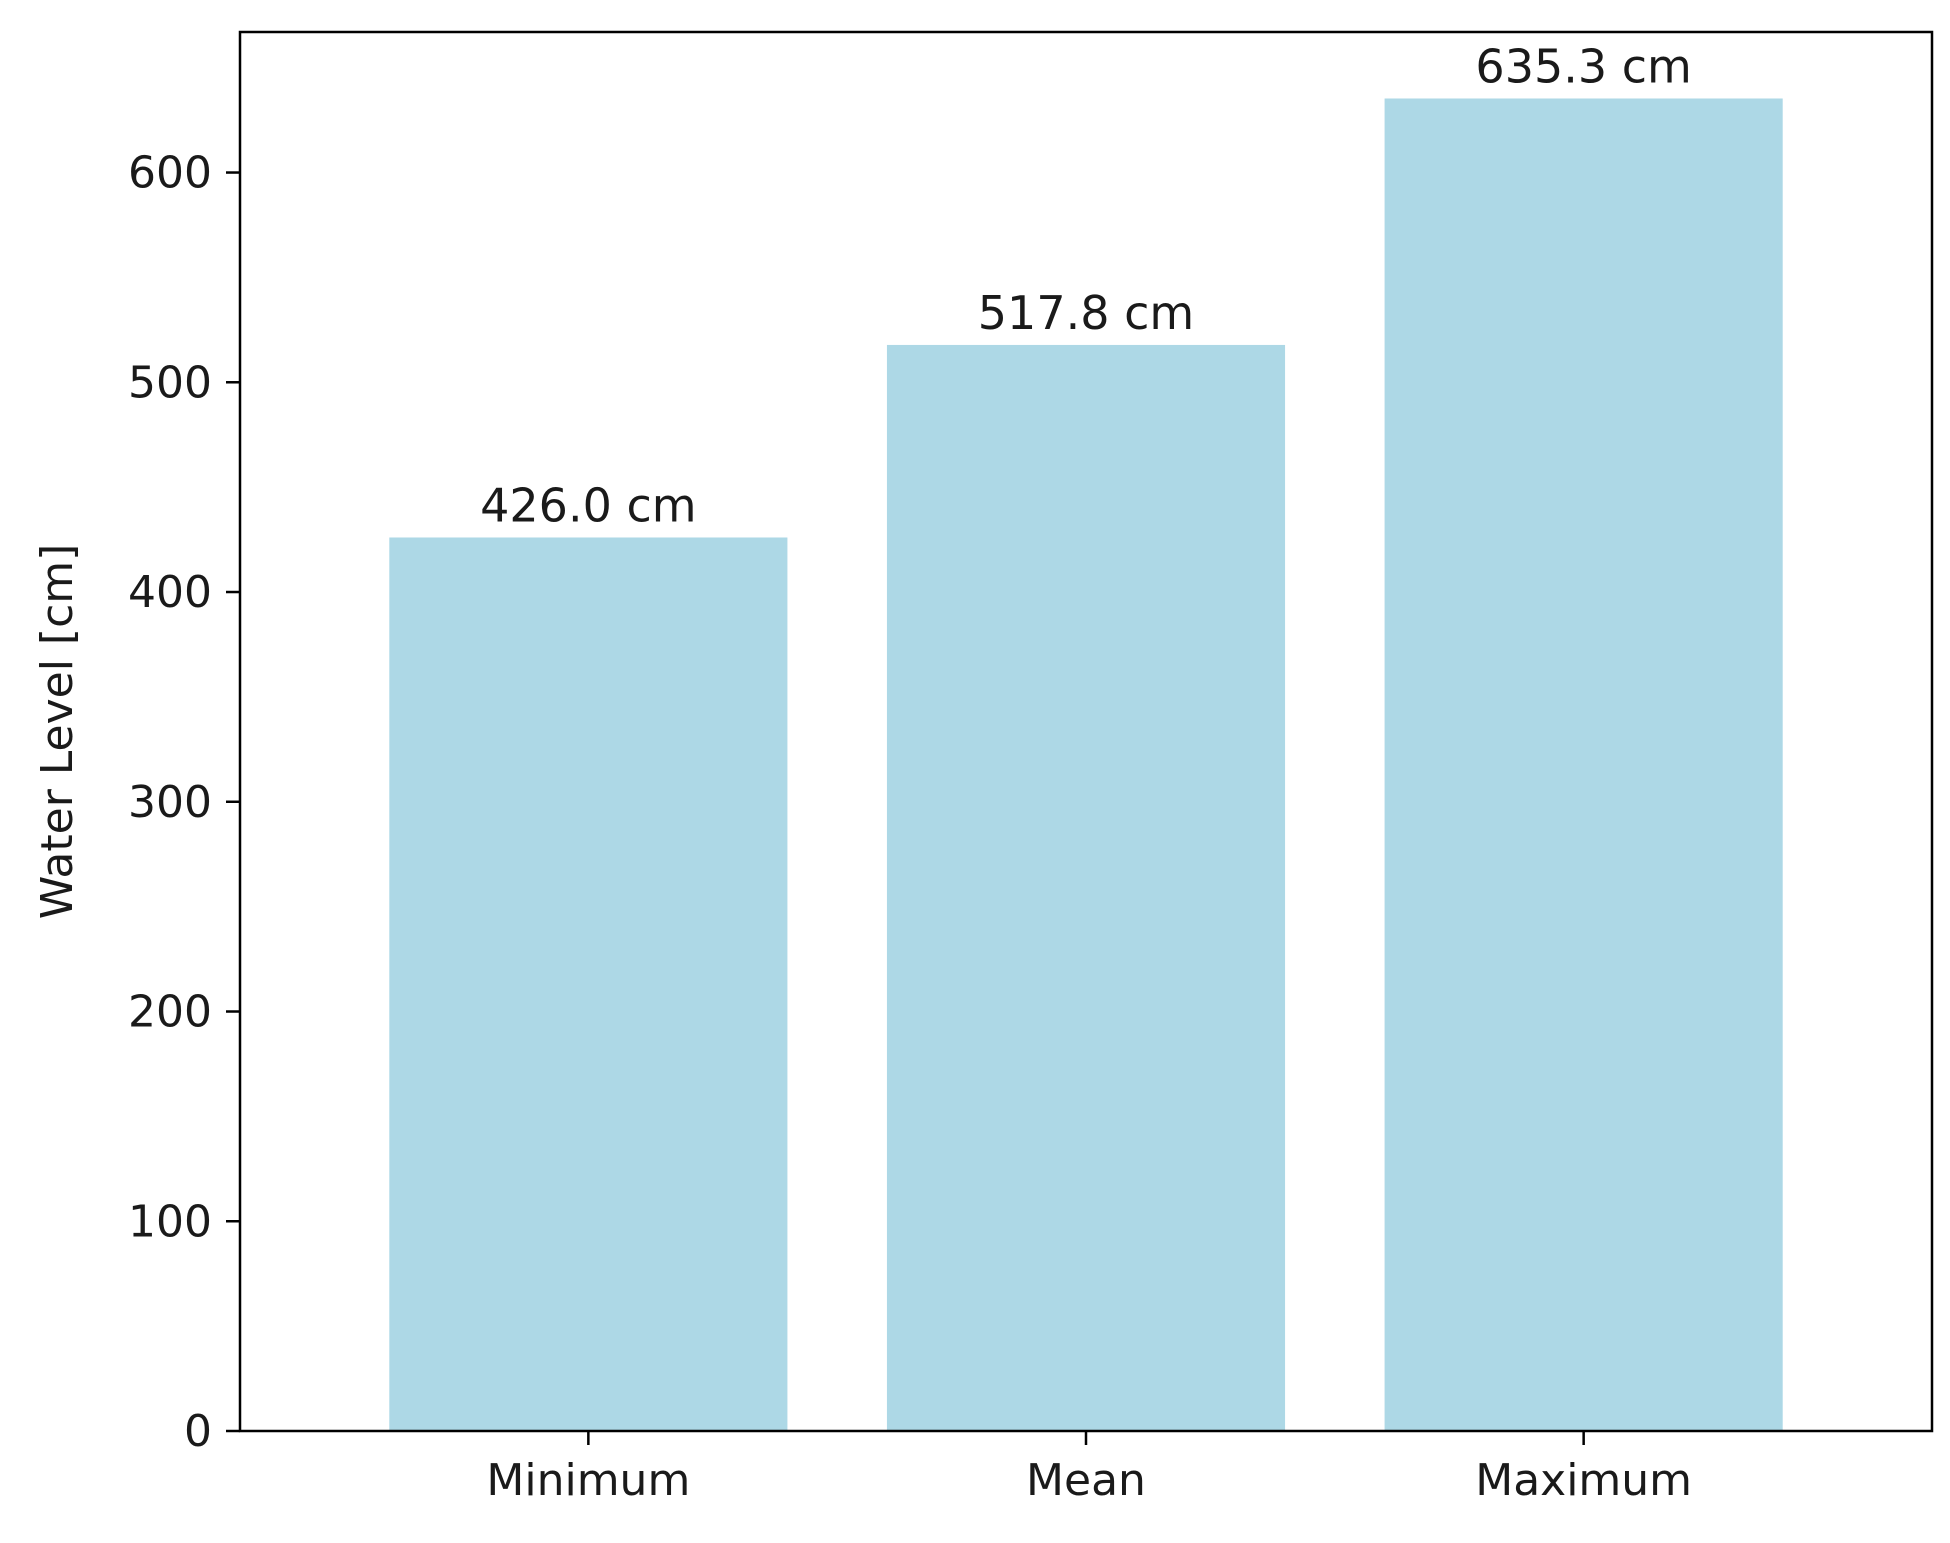  I want to click on data-label-mean: 517.8 cm, so click(1086, 313).